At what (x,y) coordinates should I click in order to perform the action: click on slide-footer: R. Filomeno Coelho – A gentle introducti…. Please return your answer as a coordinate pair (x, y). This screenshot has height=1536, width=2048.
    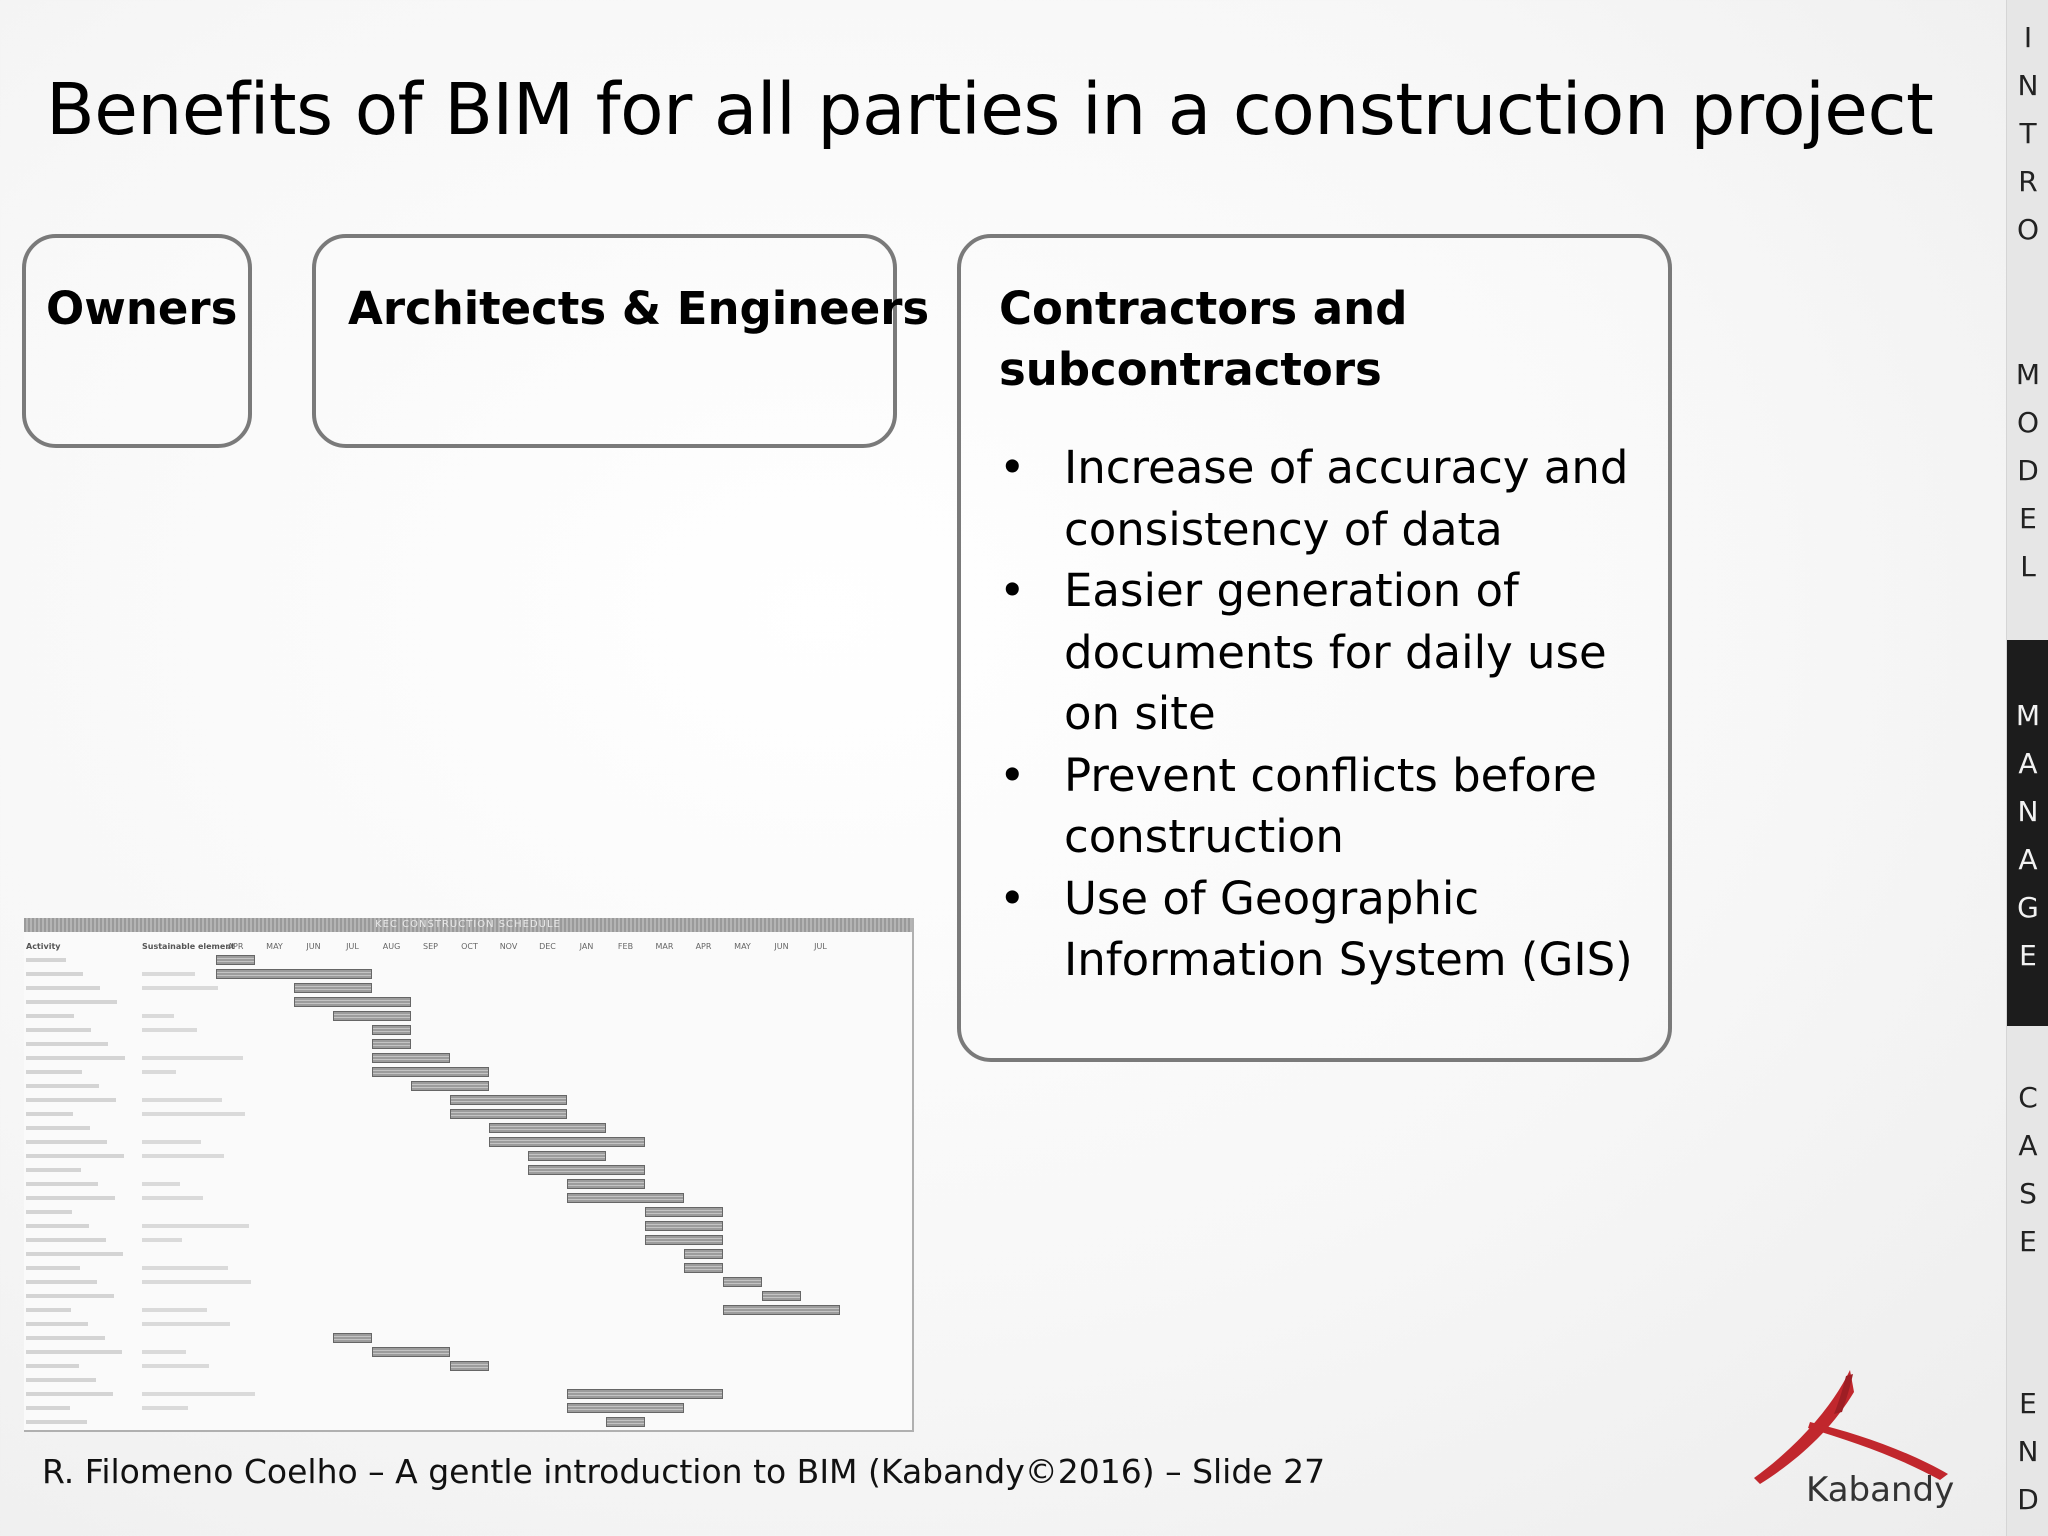
    Looking at the image, I should click on (684, 1471).